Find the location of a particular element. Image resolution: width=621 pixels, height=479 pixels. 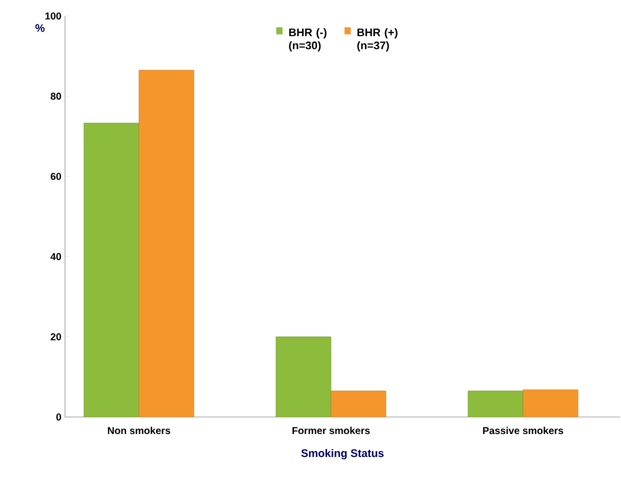

y-axis-title: % is located at coordinates (40, 28).